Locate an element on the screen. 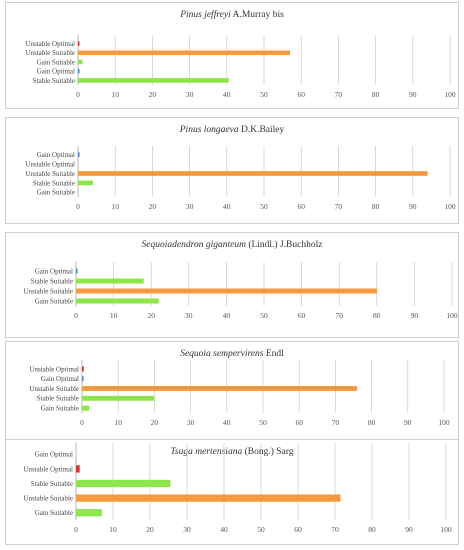 This screenshot has height=550, width=464. chart-title-authority: A.Murray bis is located at coordinates (257, 15).